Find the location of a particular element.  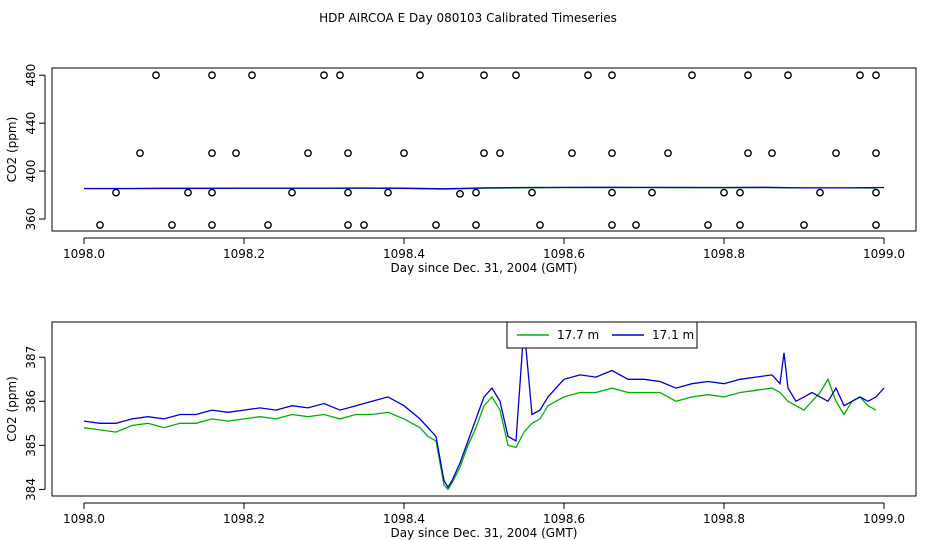

y-tick-label: 387 is located at coordinates (31, 357).